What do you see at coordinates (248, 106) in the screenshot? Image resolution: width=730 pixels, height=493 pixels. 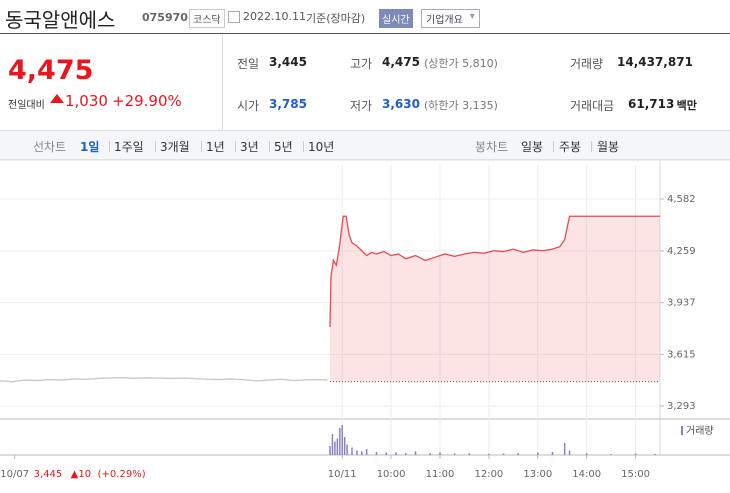 I see `summary-label: 시가` at bounding box center [248, 106].